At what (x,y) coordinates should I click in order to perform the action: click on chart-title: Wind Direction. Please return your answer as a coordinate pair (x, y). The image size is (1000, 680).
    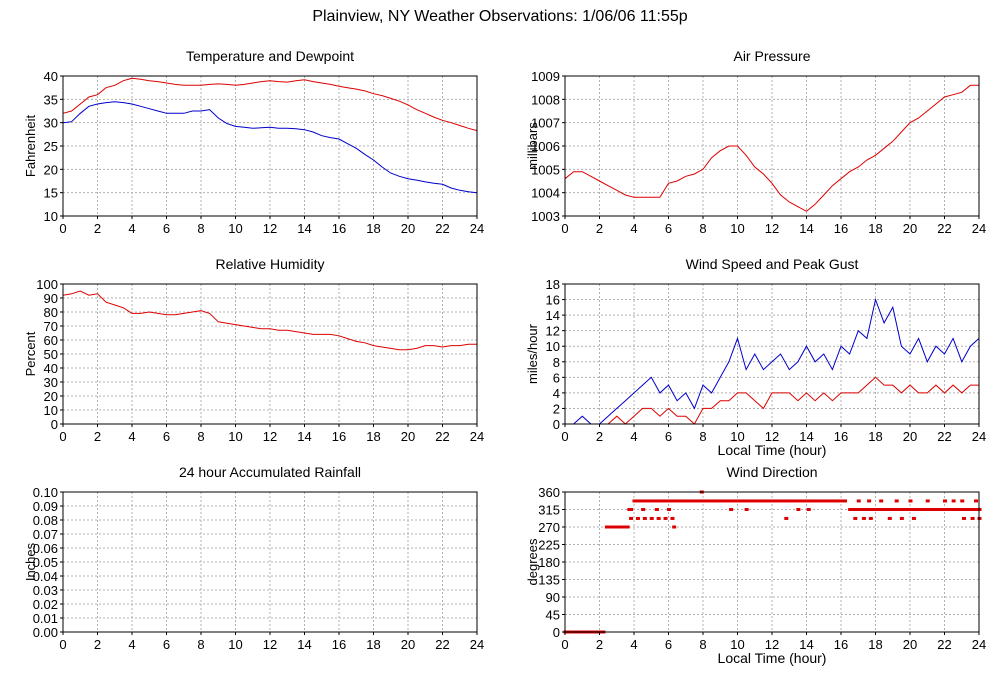
    Looking at the image, I should click on (771, 472).